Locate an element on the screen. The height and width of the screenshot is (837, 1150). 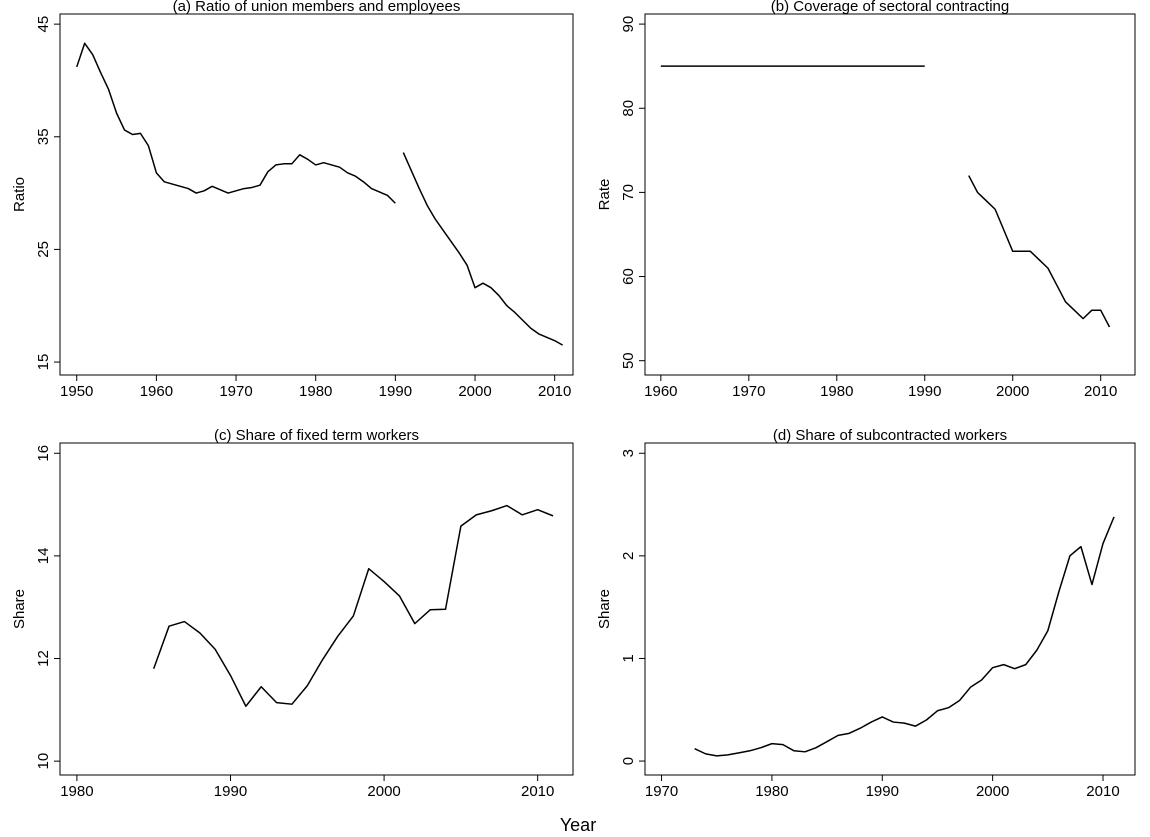
y-tick-label: 90 is located at coordinates (628, 24).